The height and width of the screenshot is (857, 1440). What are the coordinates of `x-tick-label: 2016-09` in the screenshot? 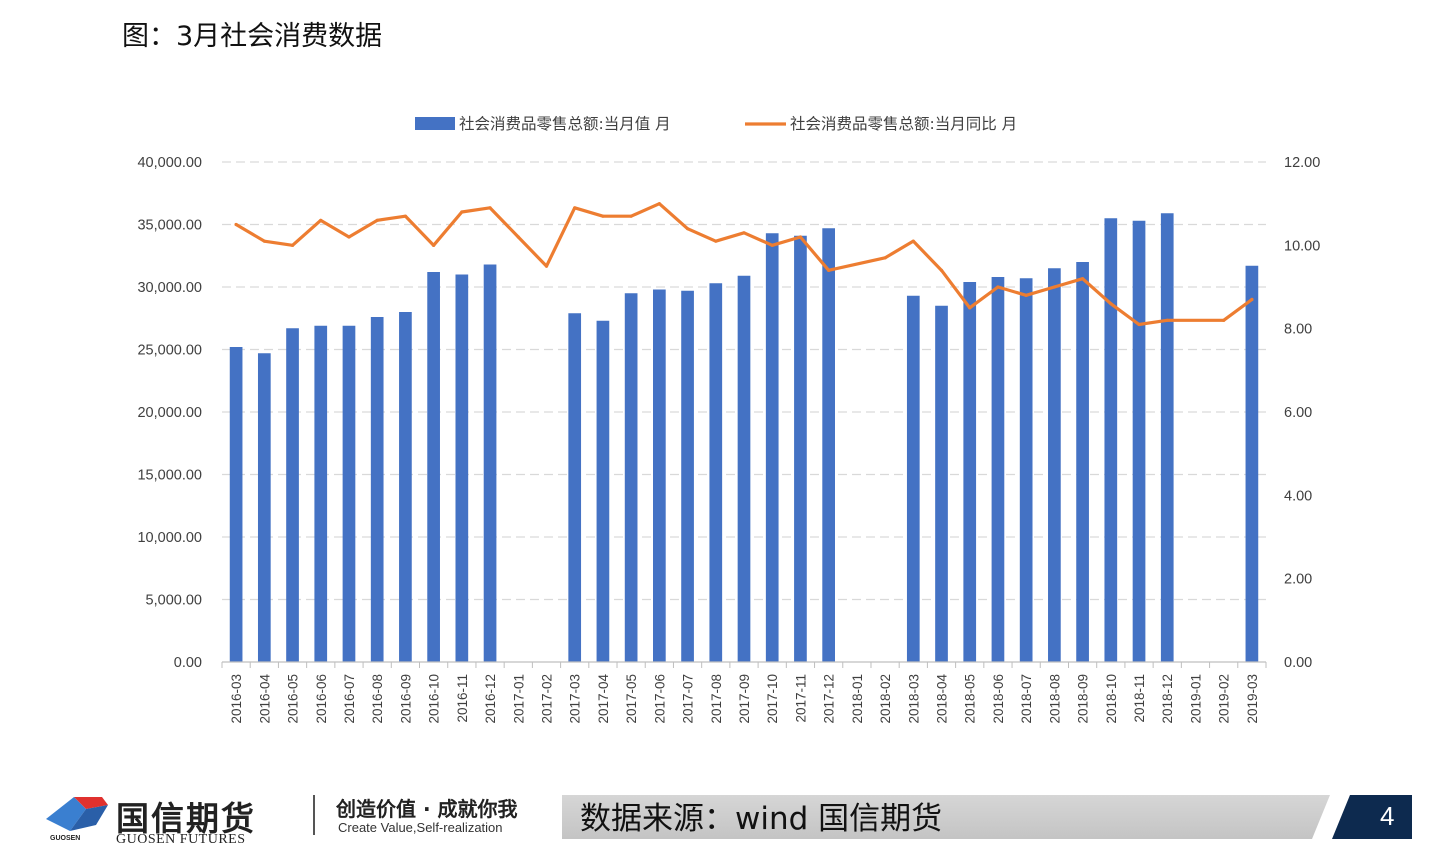 It's located at (405, 699).